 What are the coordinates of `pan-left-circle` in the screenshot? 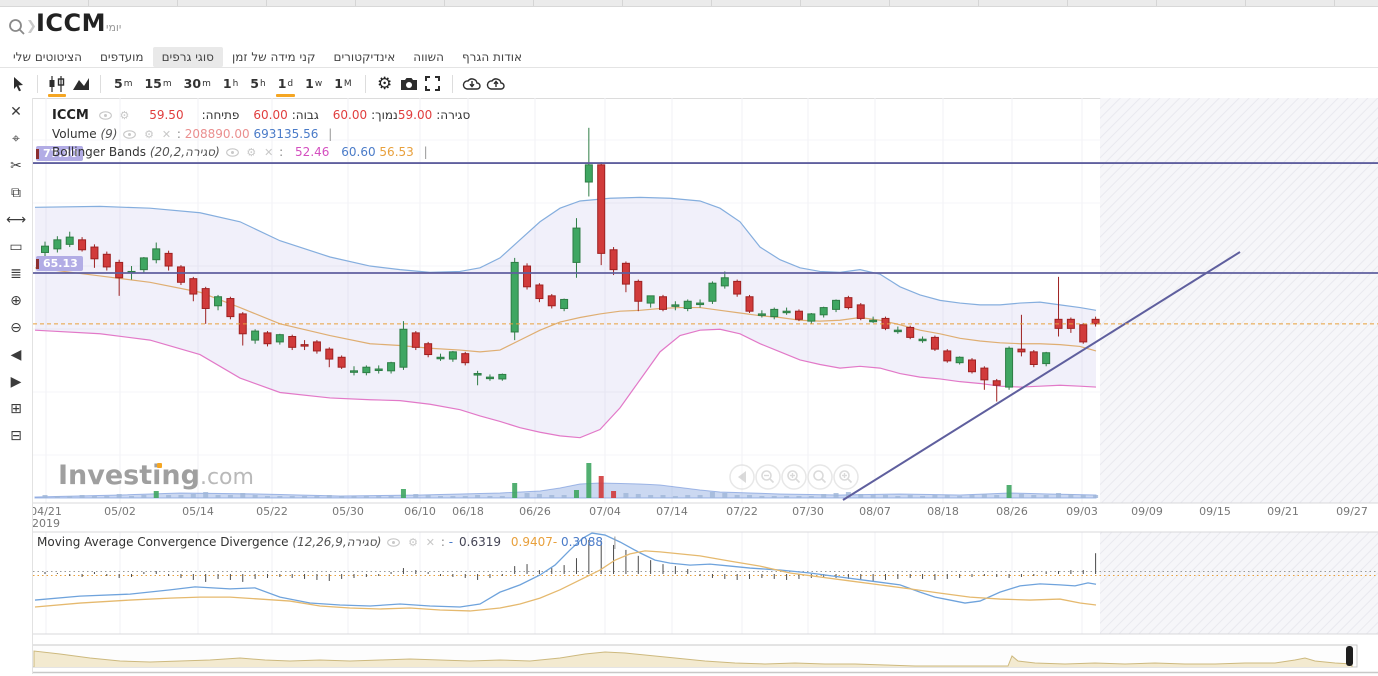 It's located at (742, 477).